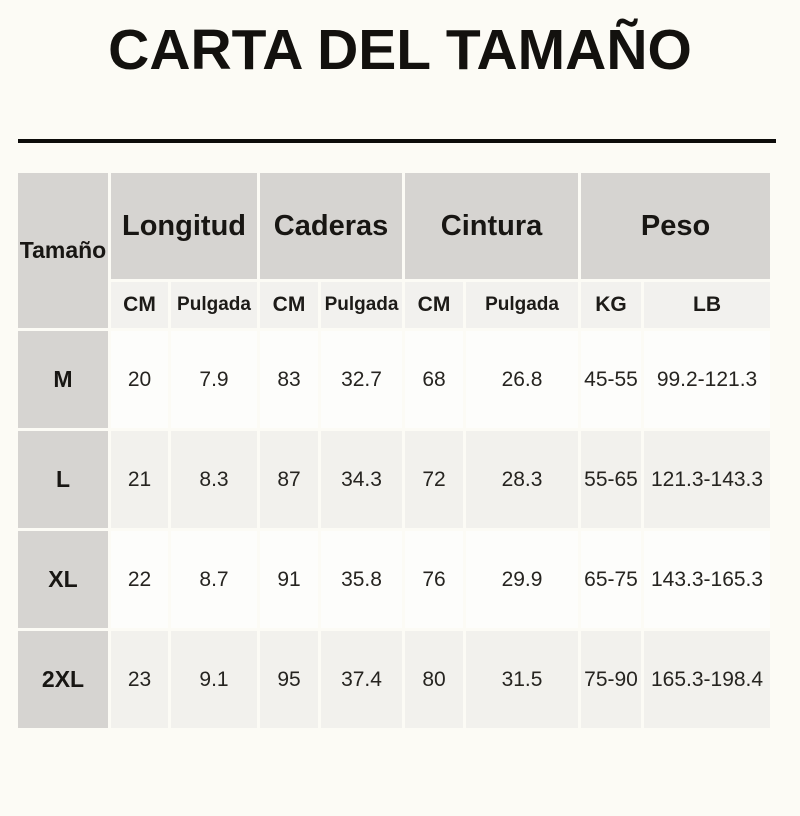  I want to click on page-title: CARTA DEL TAMAÑO, so click(400, 50).